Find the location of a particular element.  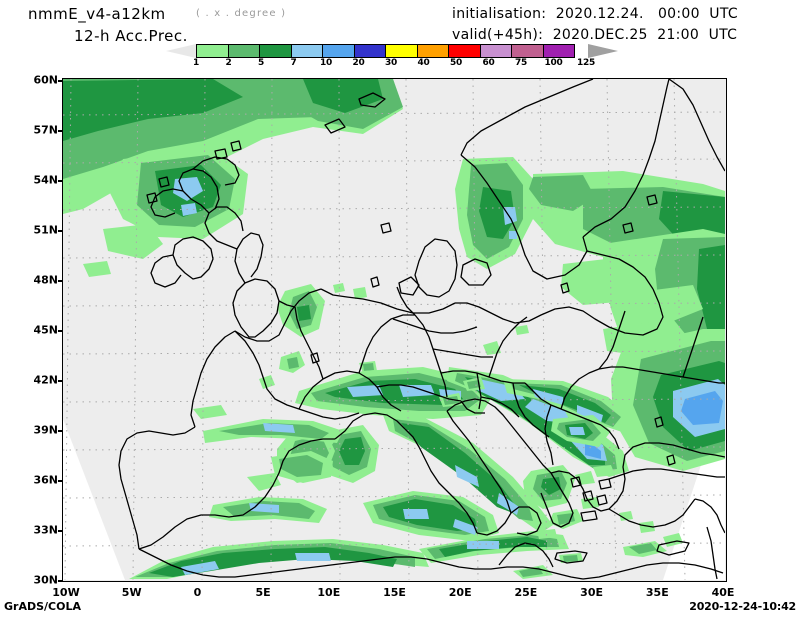

credit-label: GrADS/COLA is located at coordinates (42, 606).